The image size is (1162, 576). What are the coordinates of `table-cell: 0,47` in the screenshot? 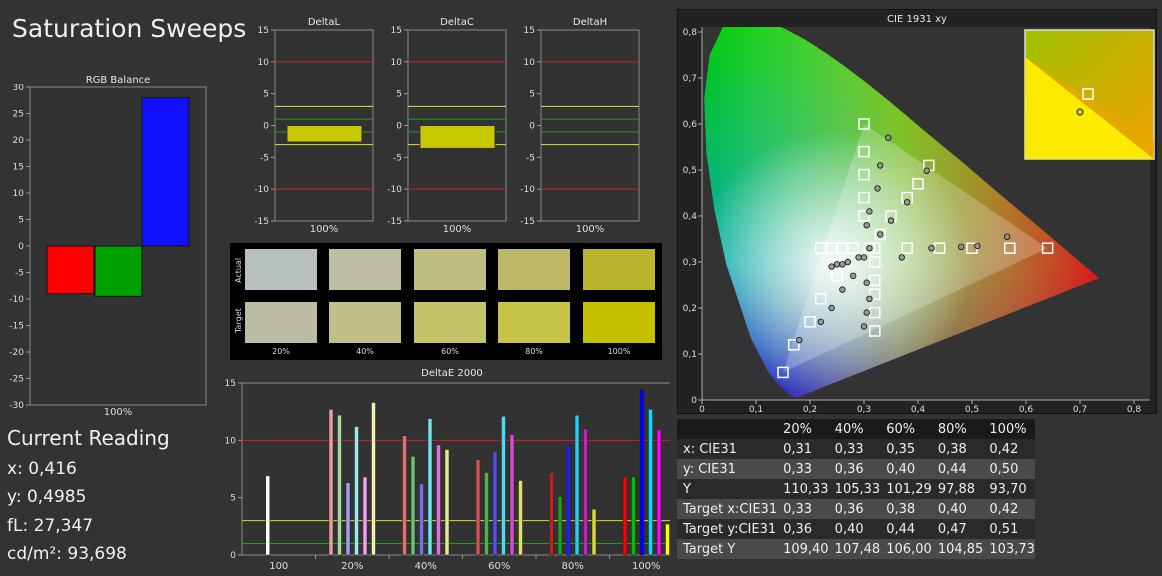 It's located at (957, 529).